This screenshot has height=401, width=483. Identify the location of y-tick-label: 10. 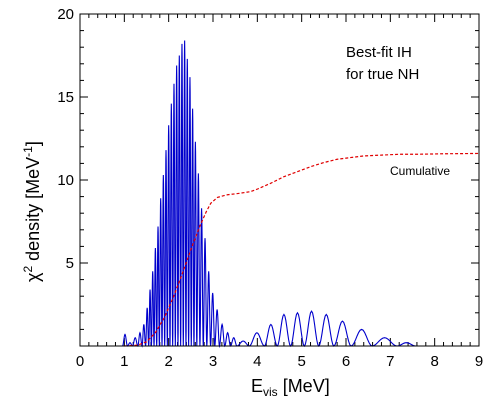
(65, 180).